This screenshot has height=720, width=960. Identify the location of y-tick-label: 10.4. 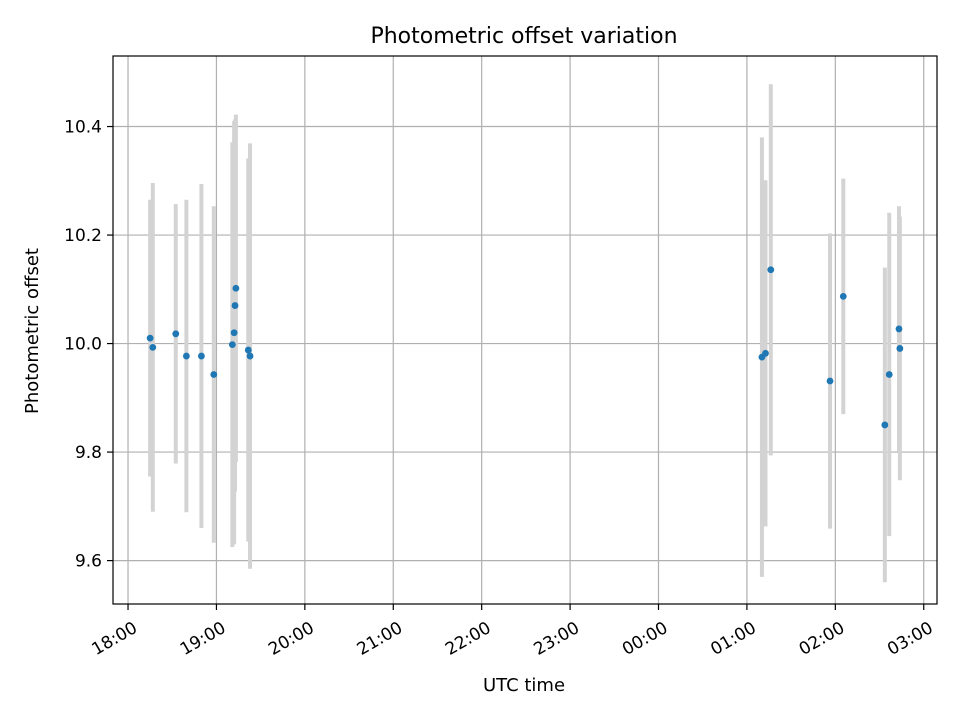
(83, 128).